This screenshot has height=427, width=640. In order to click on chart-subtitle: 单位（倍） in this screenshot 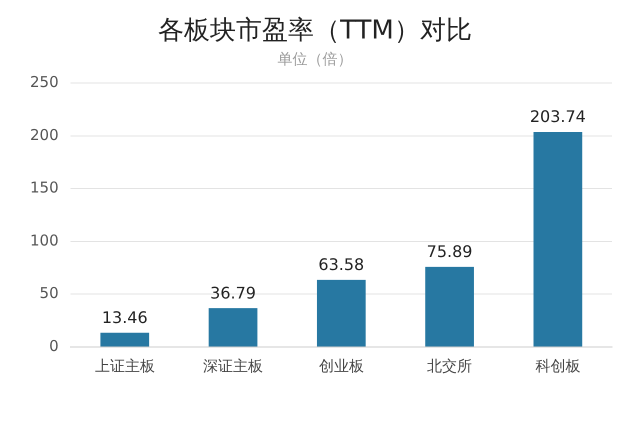, I will do `click(315, 59)`.